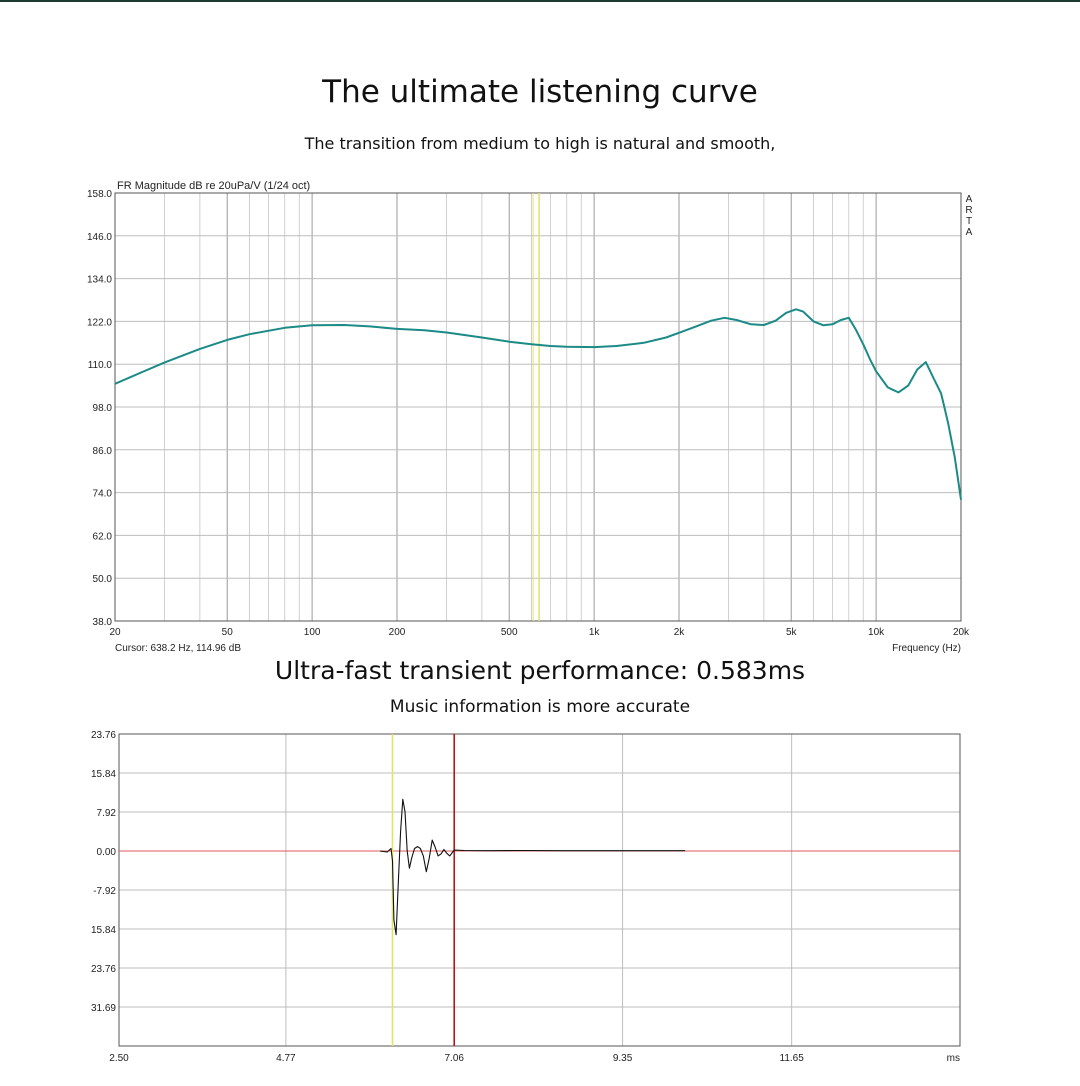 Image resolution: width=1080 pixels, height=1086 pixels. What do you see at coordinates (540, 1) in the screenshot?
I see `top-border-line` at bounding box center [540, 1].